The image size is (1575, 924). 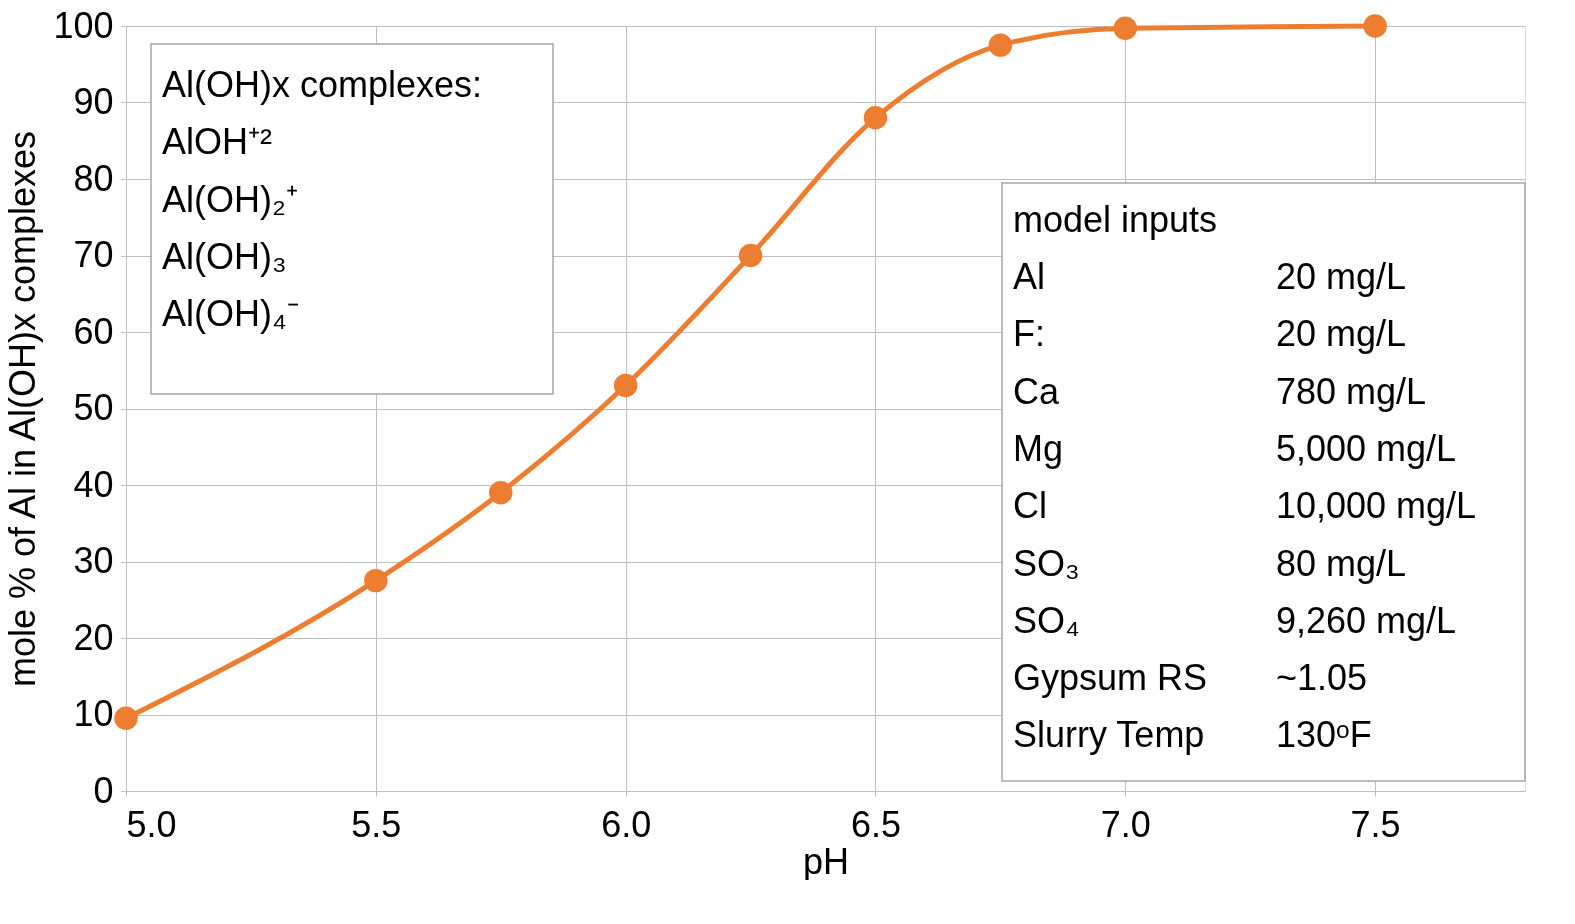 I want to click on annotation: Al(OH)₄⁻, so click(x=230, y=314).